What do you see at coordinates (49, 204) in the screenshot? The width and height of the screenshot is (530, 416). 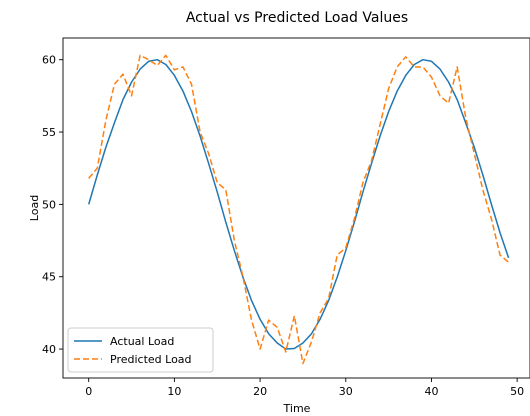 I see `y-tick-label: 50` at bounding box center [49, 204].